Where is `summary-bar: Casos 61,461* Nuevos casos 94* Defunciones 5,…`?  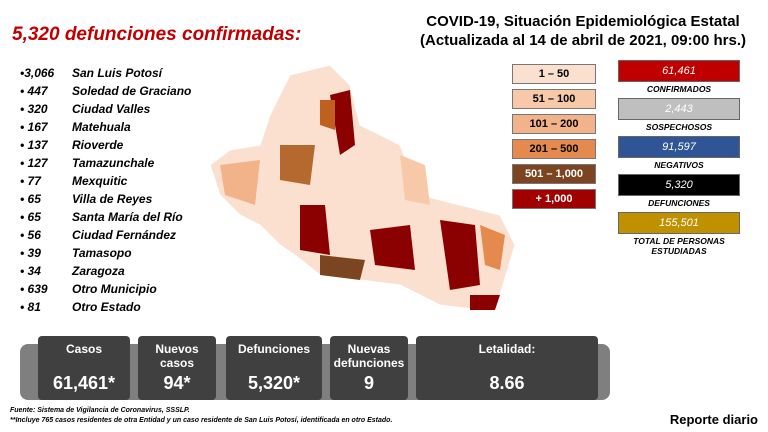 summary-bar: Casos 61,461* Nuevos casos 94* Defunciones 5,… is located at coordinates (315, 368).